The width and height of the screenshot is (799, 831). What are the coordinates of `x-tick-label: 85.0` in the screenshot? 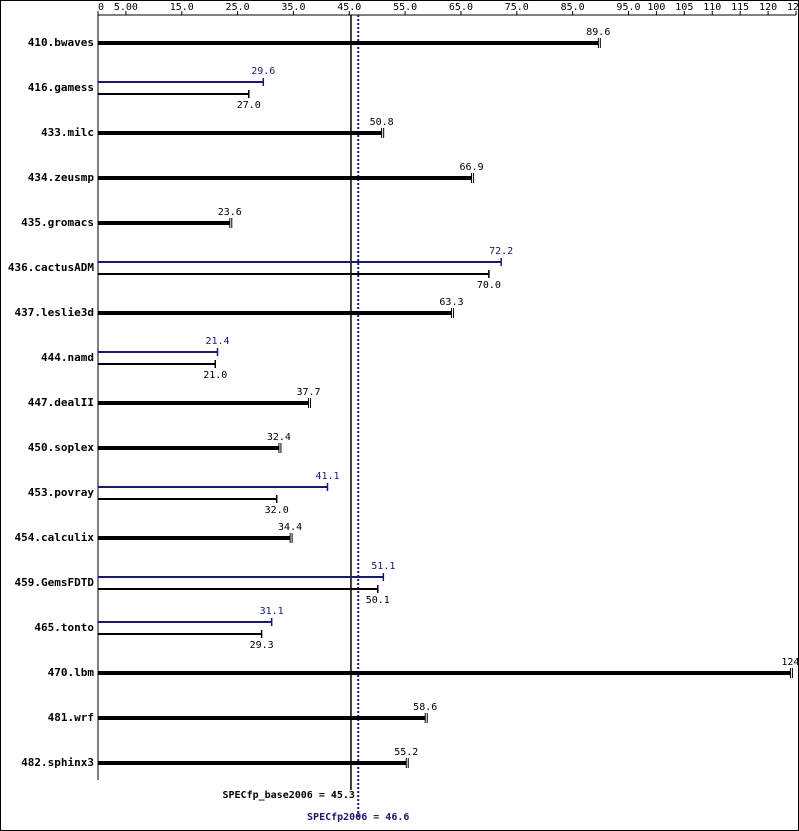 It's located at (573, 7).